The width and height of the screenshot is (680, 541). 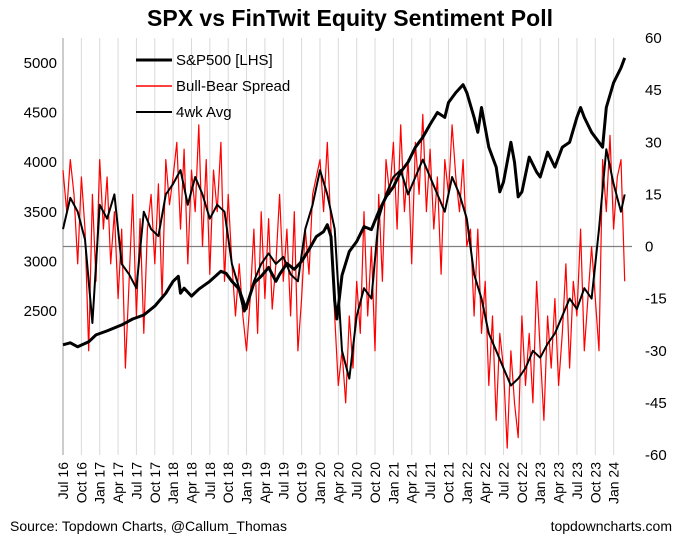 I want to click on website-note: topdowncharts.com, so click(x=611, y=526).